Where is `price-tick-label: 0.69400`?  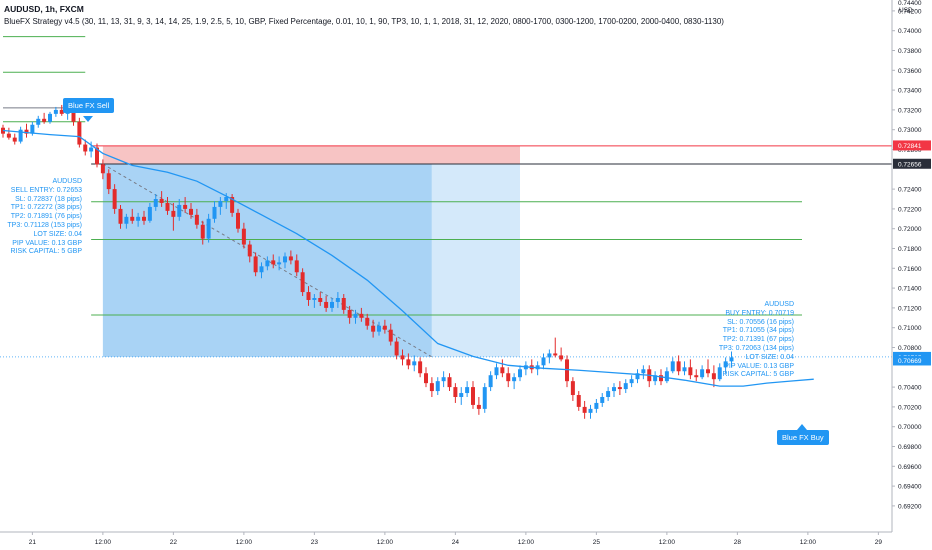 price-tick-label: 0.69400 is located at coordinates (910, 487).